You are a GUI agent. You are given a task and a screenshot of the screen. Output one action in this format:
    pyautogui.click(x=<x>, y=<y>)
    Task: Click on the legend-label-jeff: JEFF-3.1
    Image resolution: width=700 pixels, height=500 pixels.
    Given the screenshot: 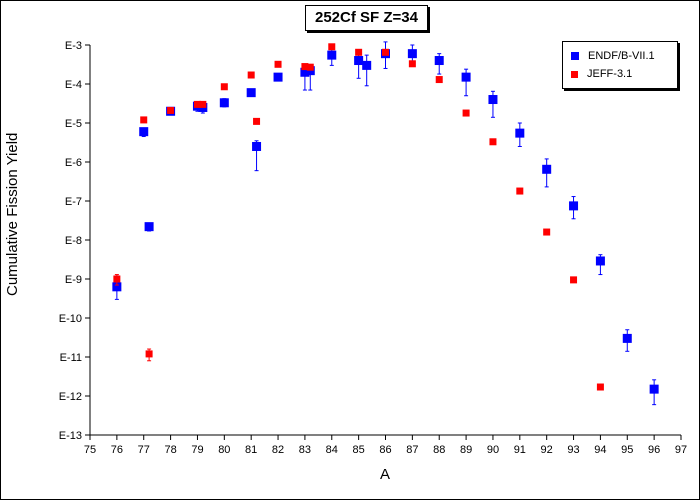 What is the action you would take?
    pyautogui.click(x=610, y=74)
    